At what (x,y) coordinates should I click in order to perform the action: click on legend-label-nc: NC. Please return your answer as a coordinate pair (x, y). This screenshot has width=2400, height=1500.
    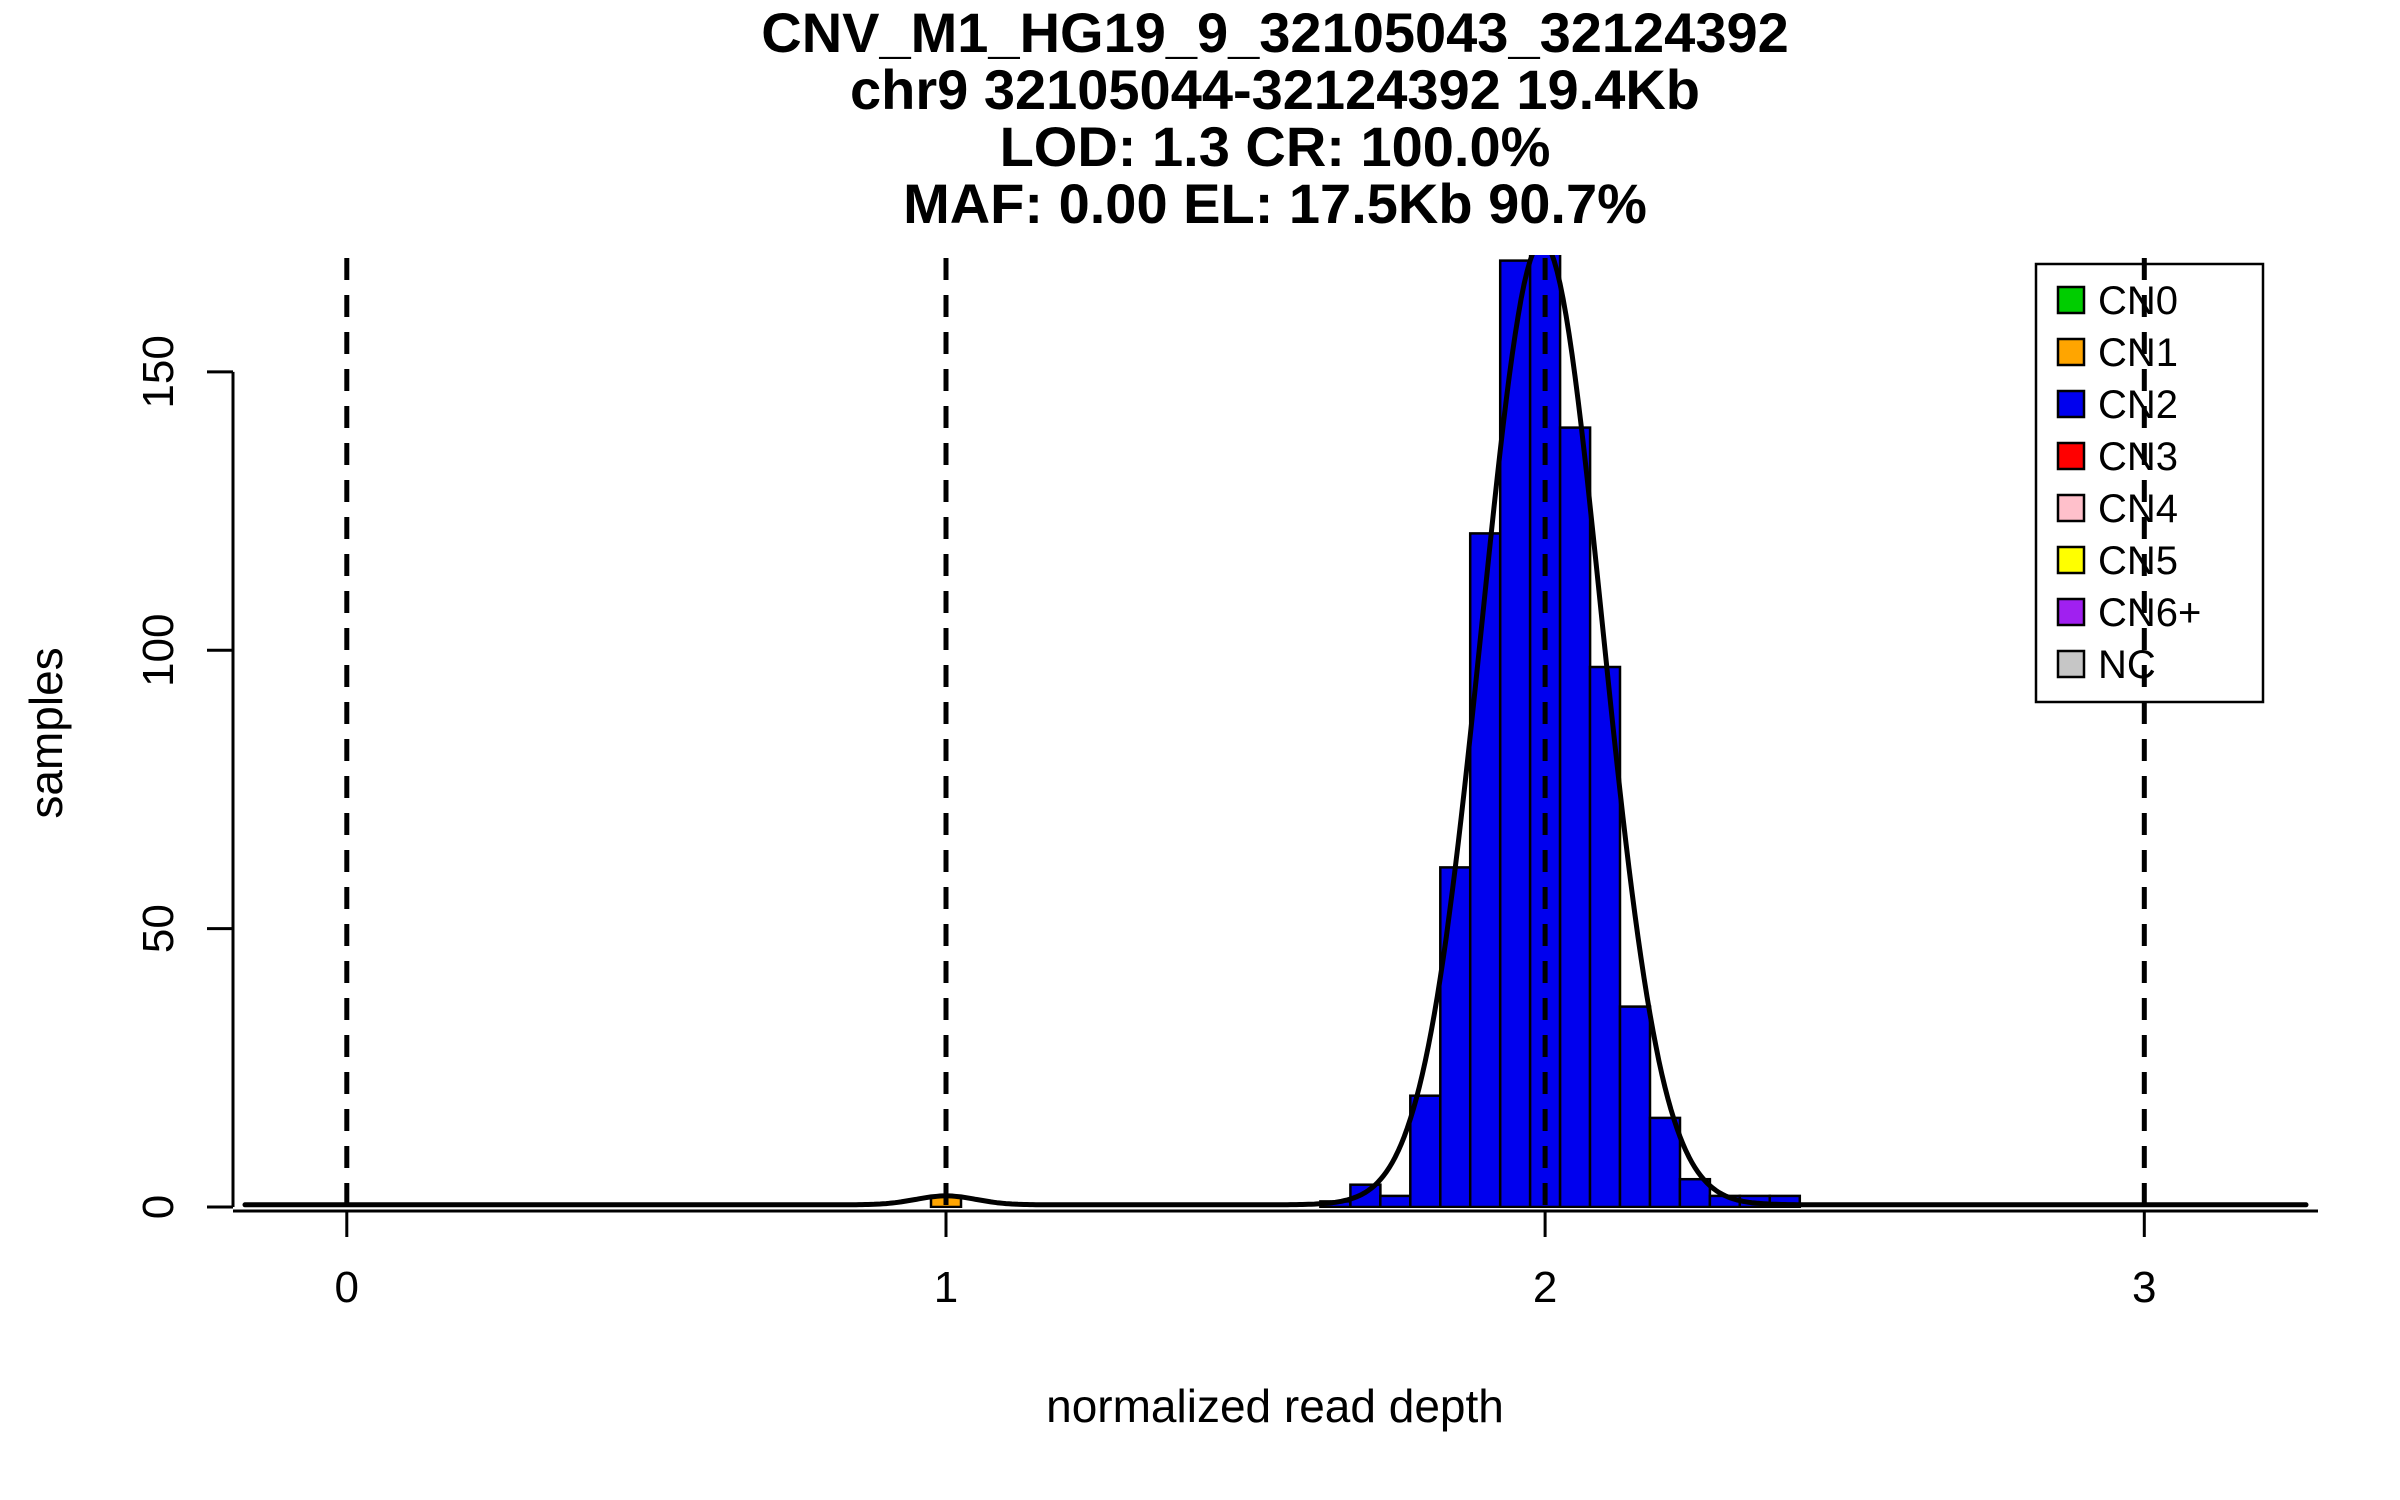
    Looking at the image, I should click on (2127, 665).